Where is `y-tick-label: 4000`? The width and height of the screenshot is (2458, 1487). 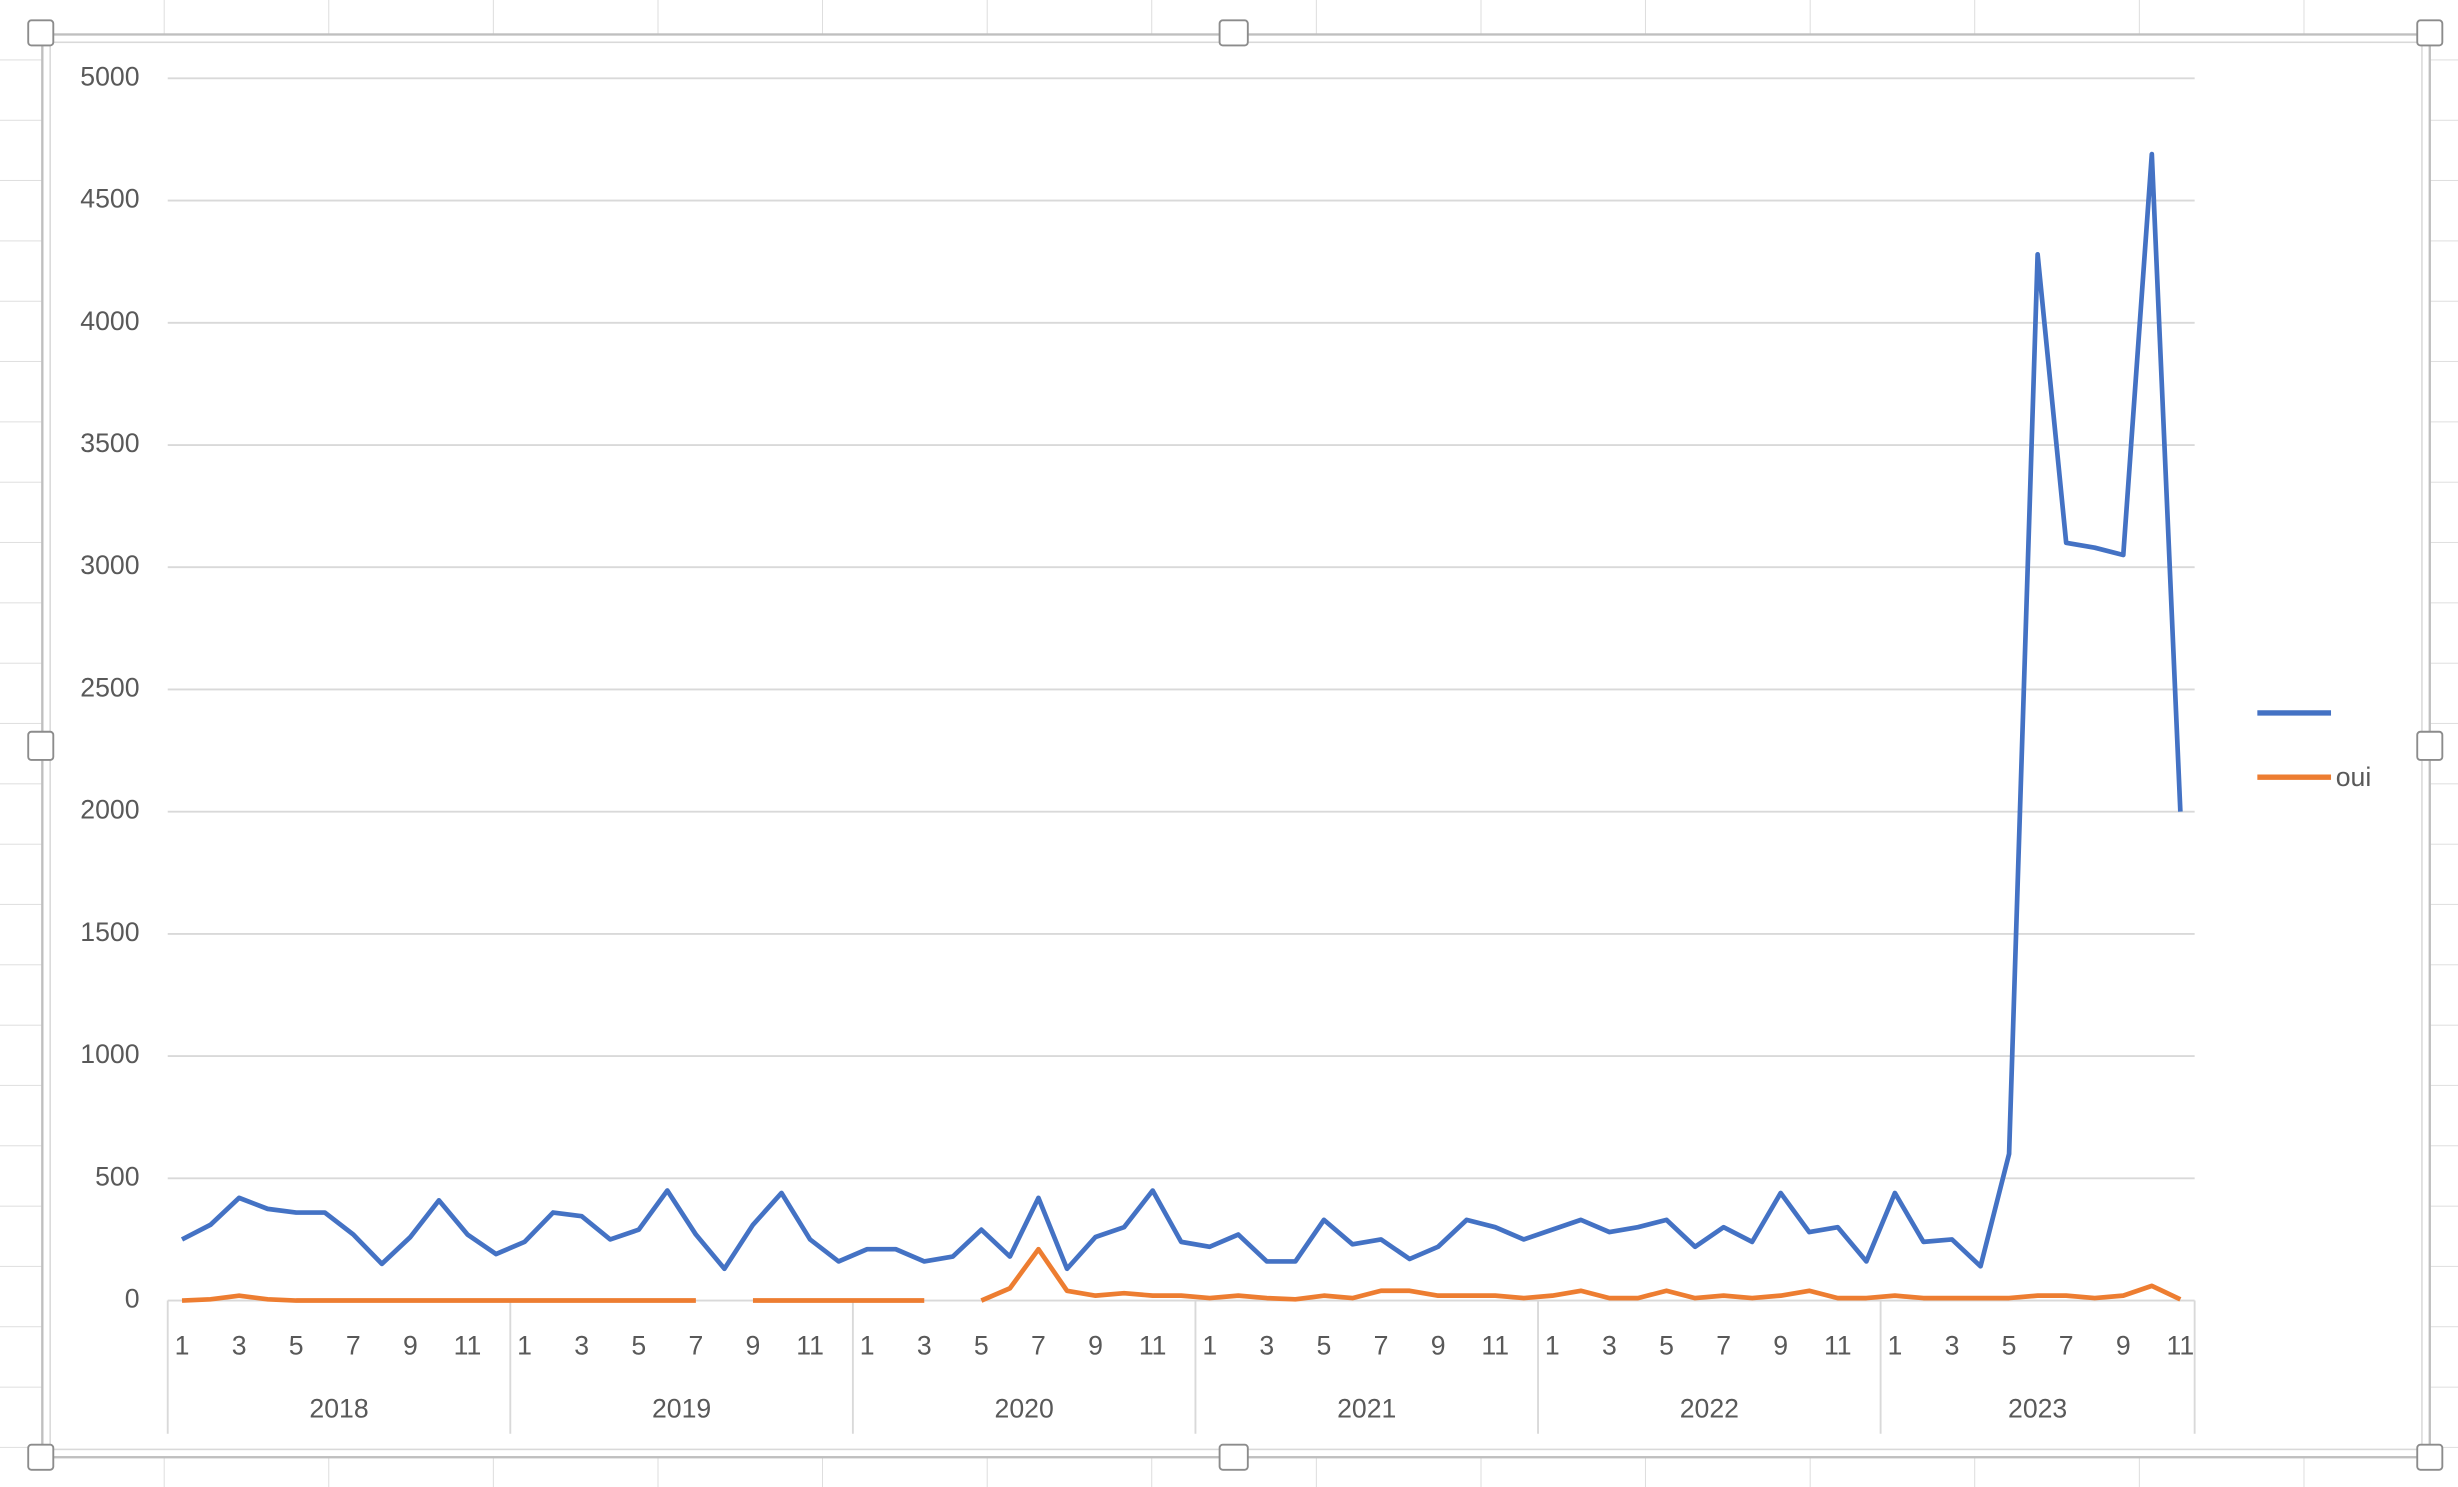 y-tick-label: 4000 is located at coordinates (109, 321).